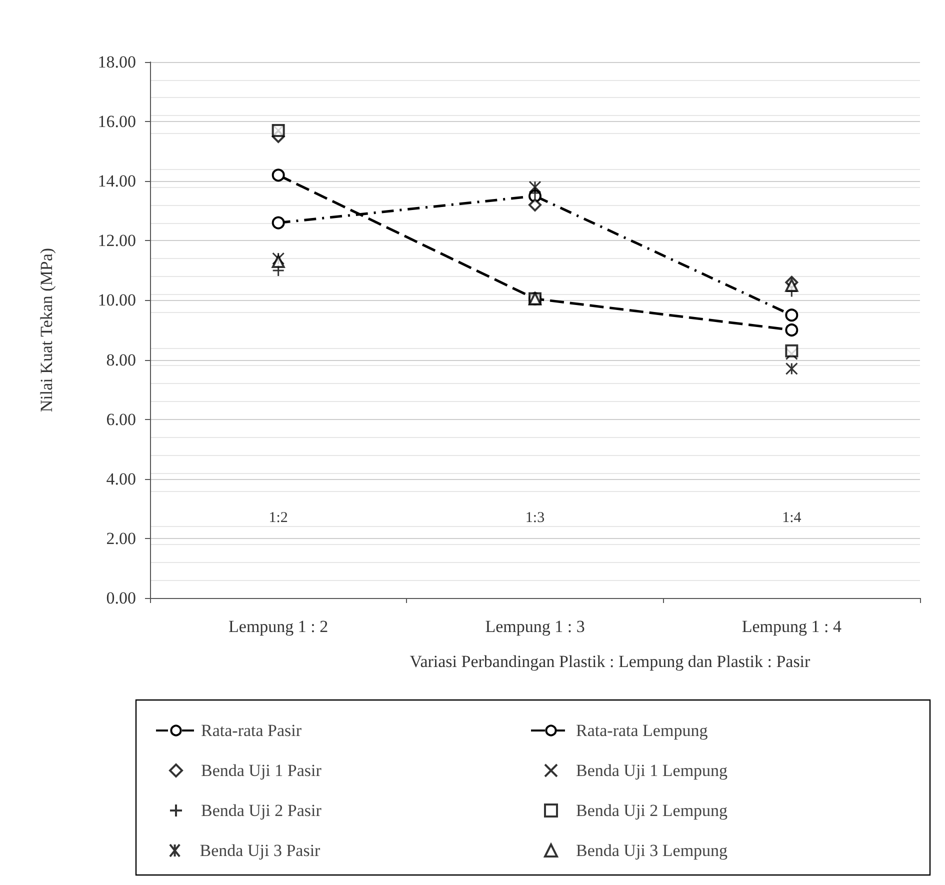 The image size is (945, 885). Describe the element at coordinates (535, 626) in the screenshot. I see `x-tick-label: Lempung 1 : 3` at that location.